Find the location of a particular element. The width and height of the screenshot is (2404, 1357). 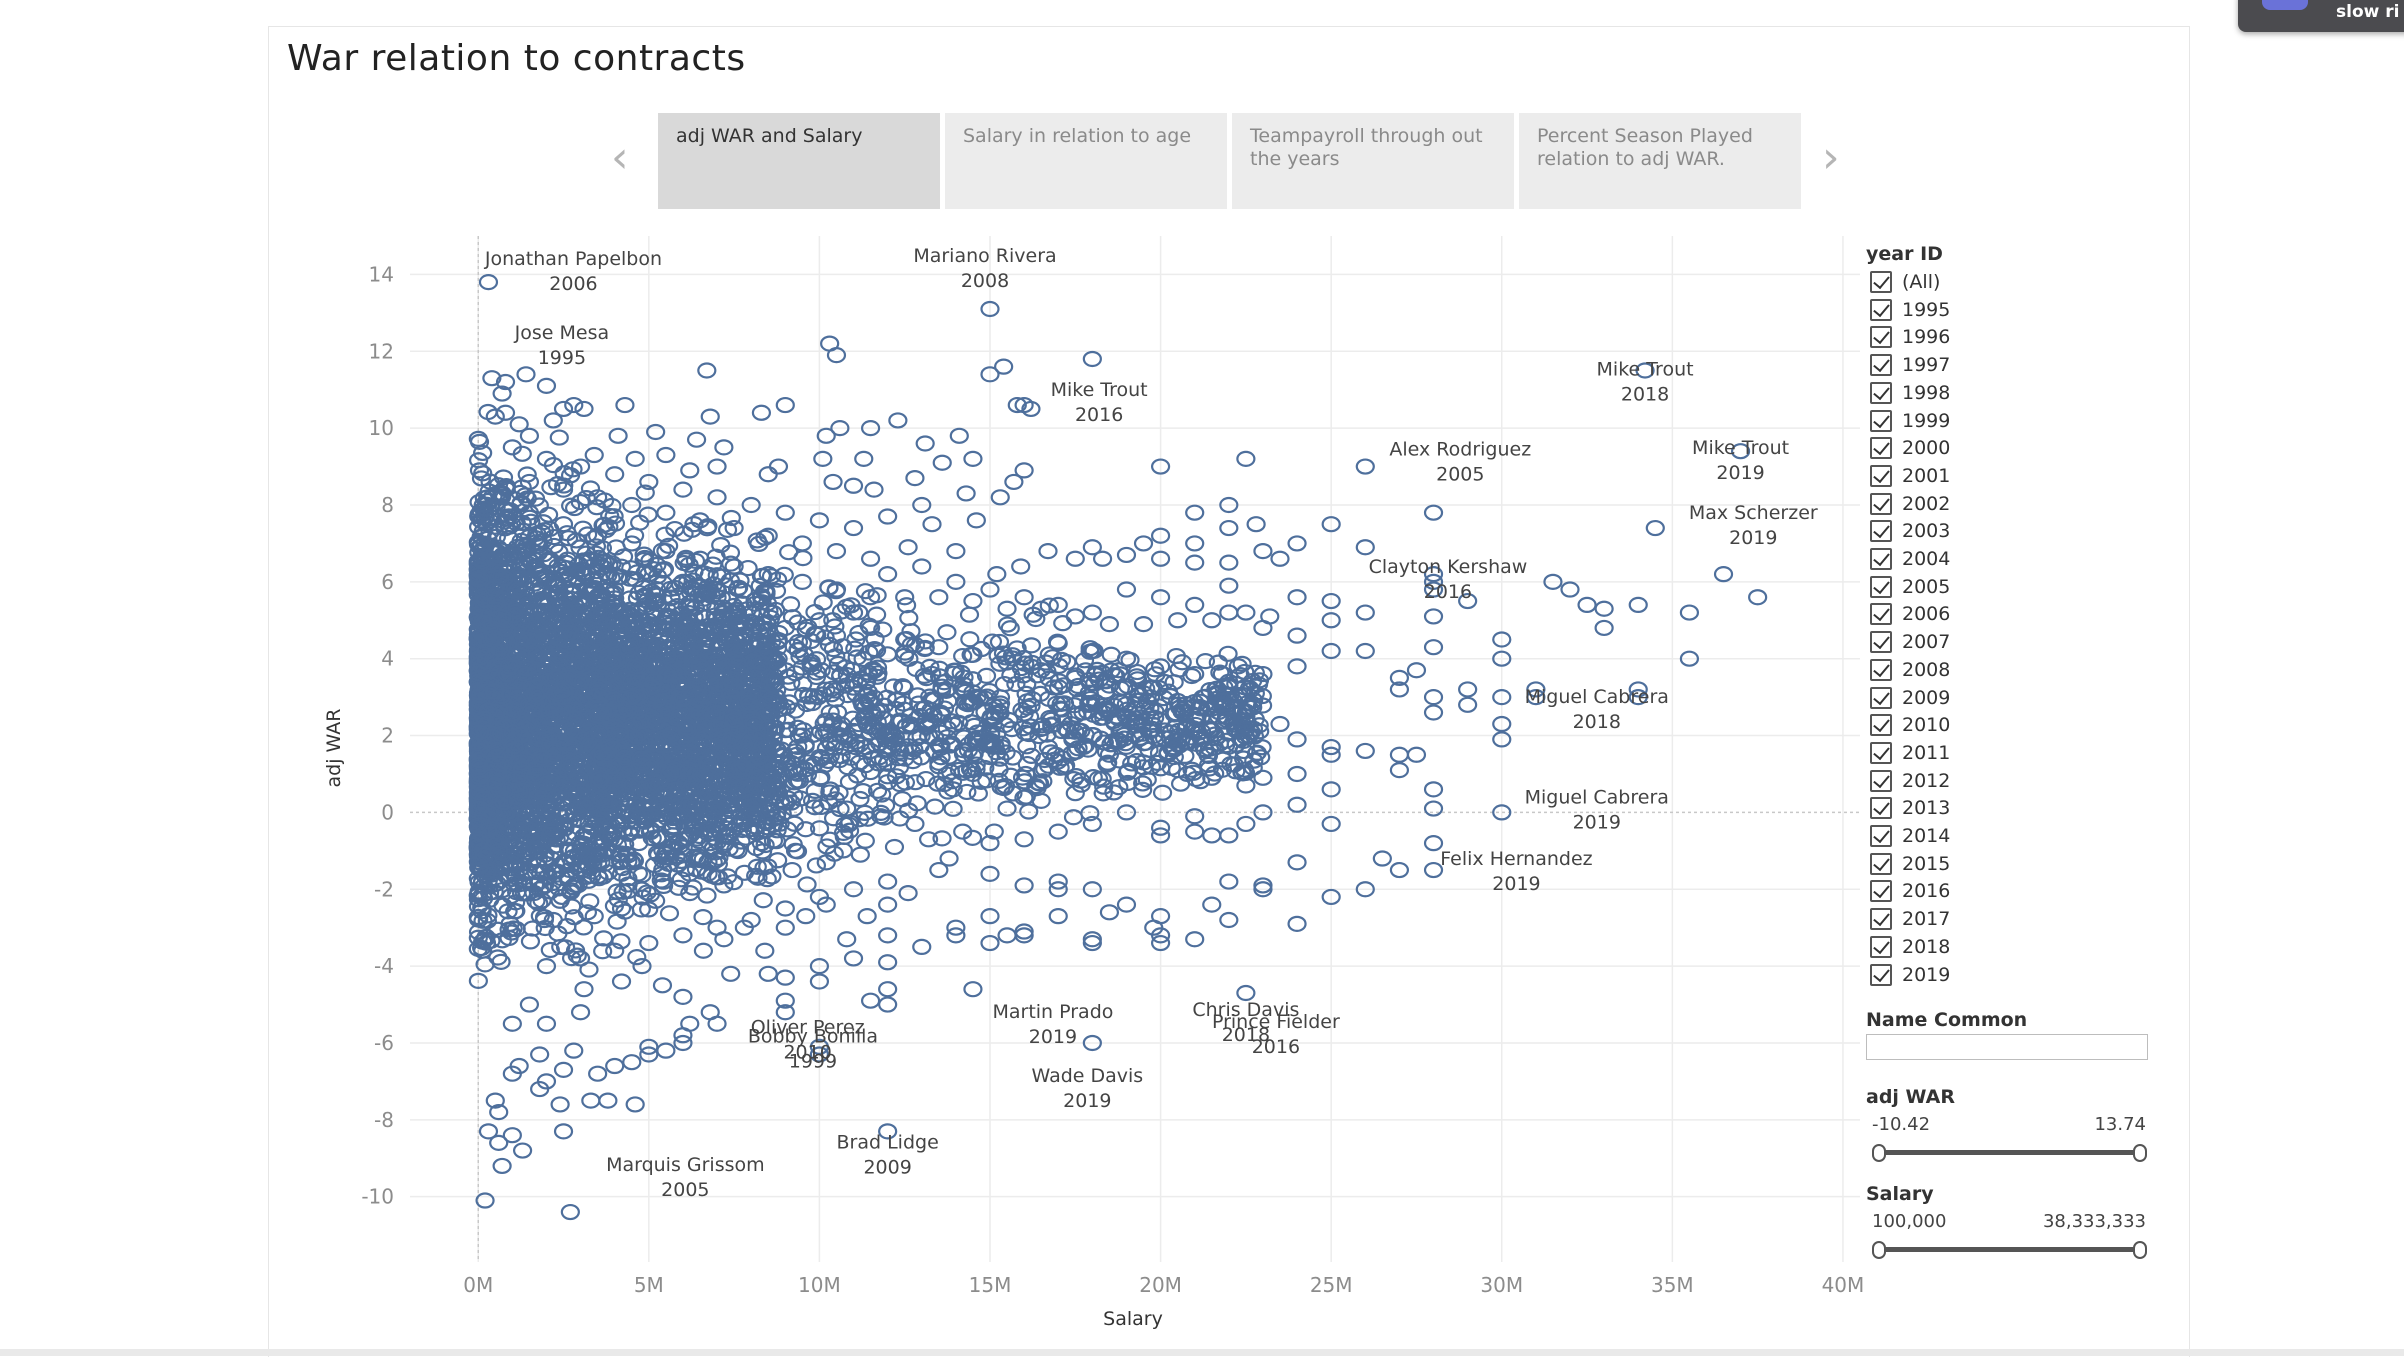

y-tick-label: 0 is located at coordinates (387, 812).